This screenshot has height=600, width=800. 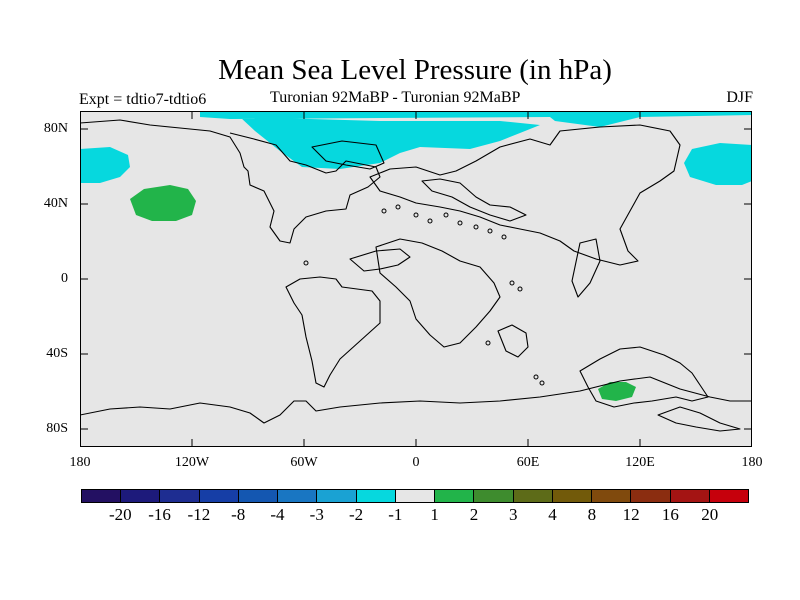 I want to click on north-interior-seaway, so click(x=474, y=200).